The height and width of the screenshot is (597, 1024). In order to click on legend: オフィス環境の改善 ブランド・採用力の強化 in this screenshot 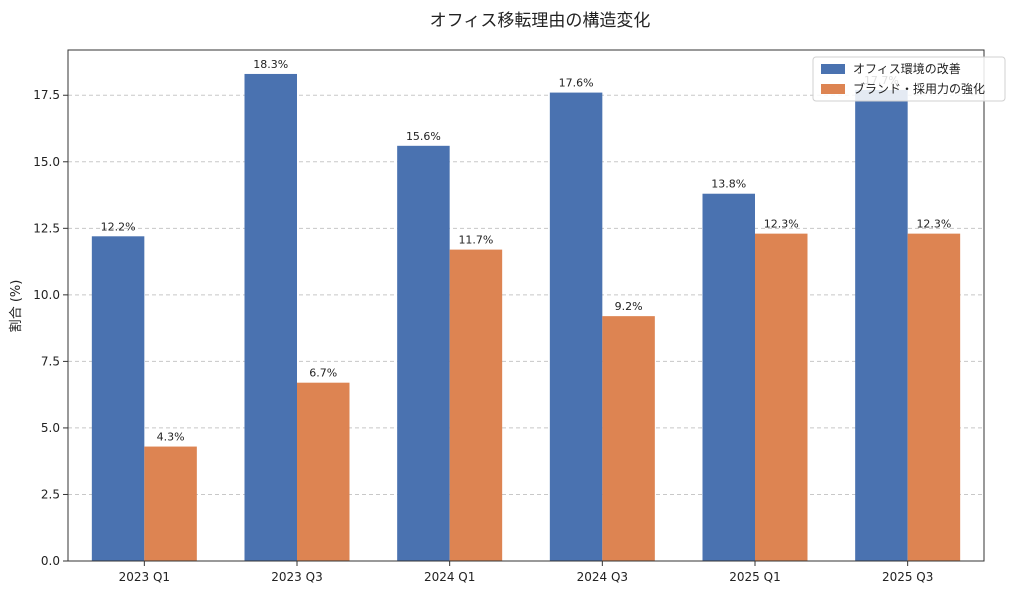, I will do `click(909, 79)`.